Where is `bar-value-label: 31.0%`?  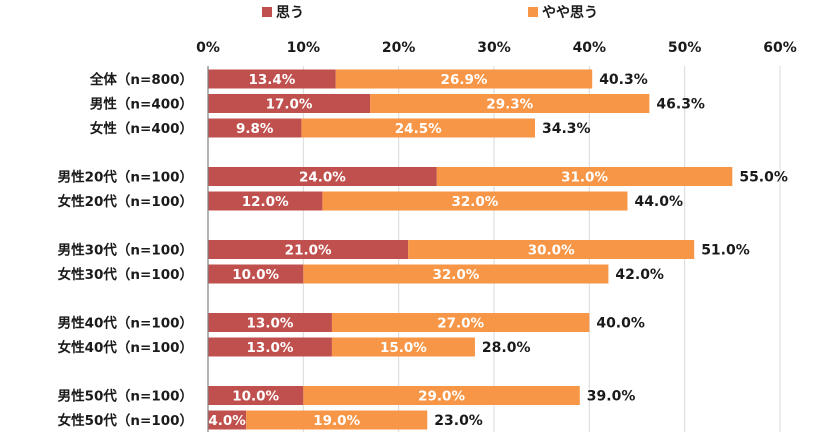 bar-value-label: 31.0% is located at coordinates (584, 178).